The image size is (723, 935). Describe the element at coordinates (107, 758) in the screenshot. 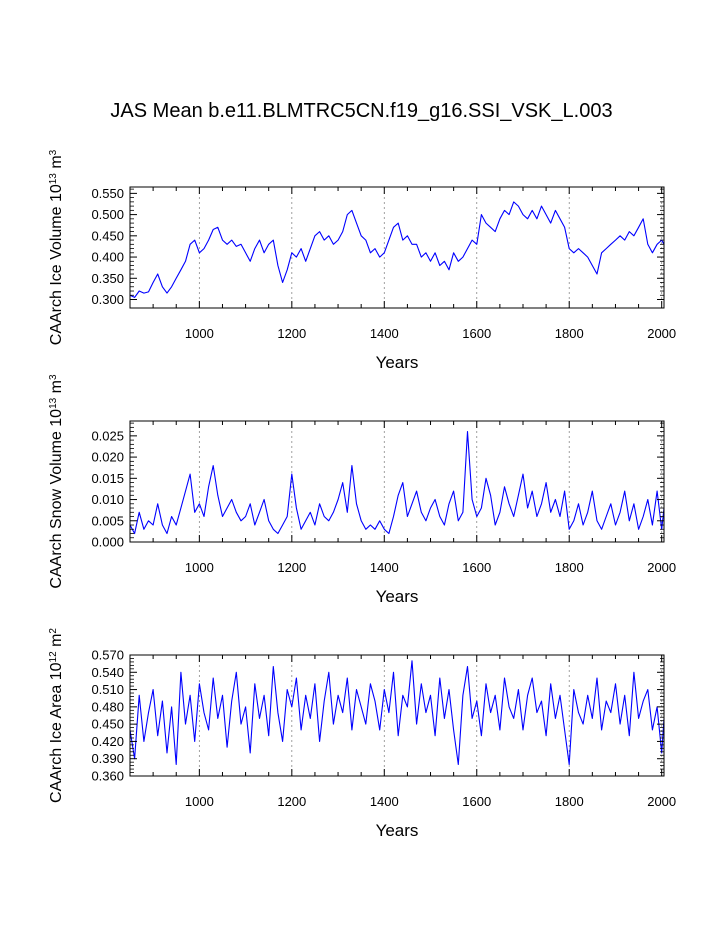

I see `ice-area-y-tick-label: 0.390` at that location.